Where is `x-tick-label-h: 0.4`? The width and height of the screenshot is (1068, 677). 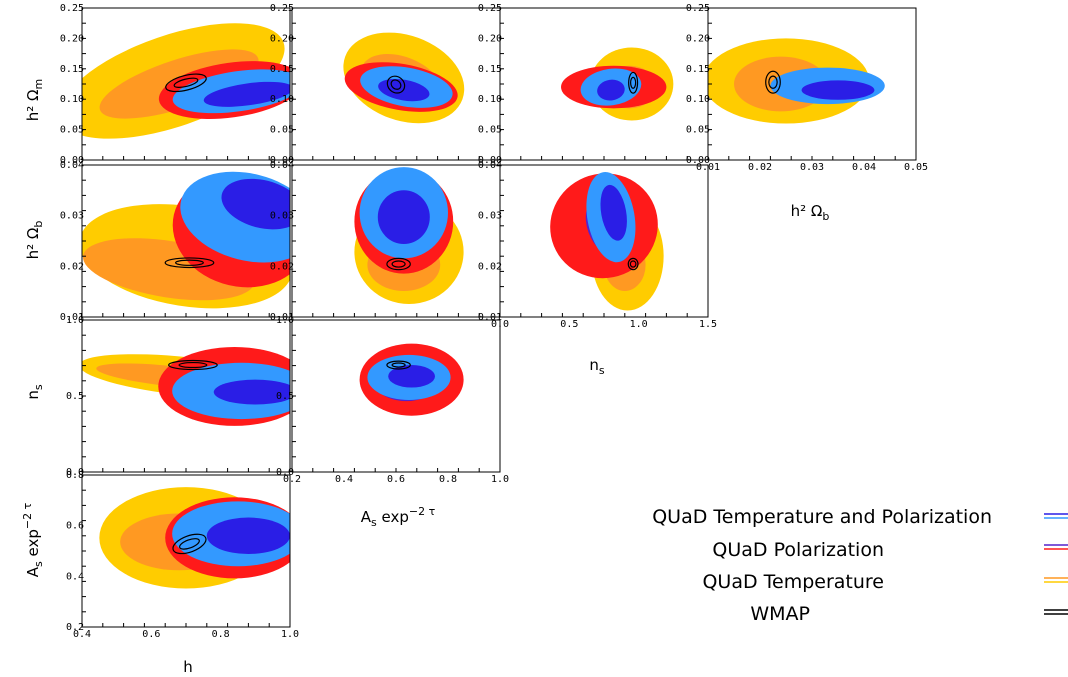
x-tick-label-h: 0.4 is located at coordinates (82, 634).